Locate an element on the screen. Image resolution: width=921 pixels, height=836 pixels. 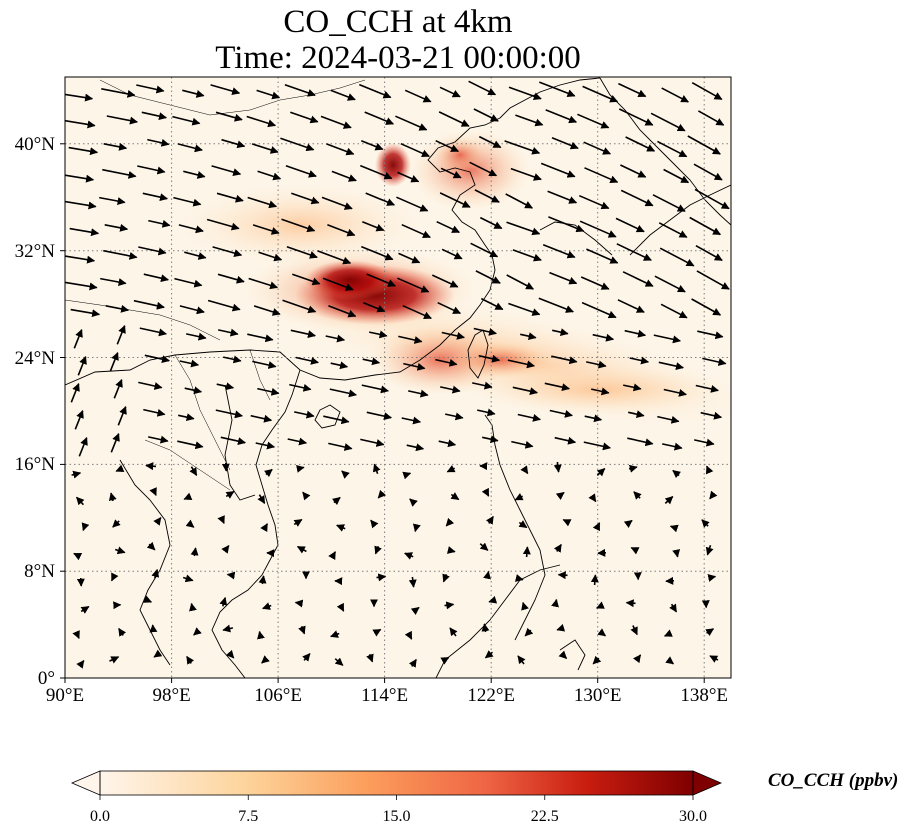
colorbar: 0.0 7.5 15.0 22.5 30.0 is located at coordinates (396, 797).